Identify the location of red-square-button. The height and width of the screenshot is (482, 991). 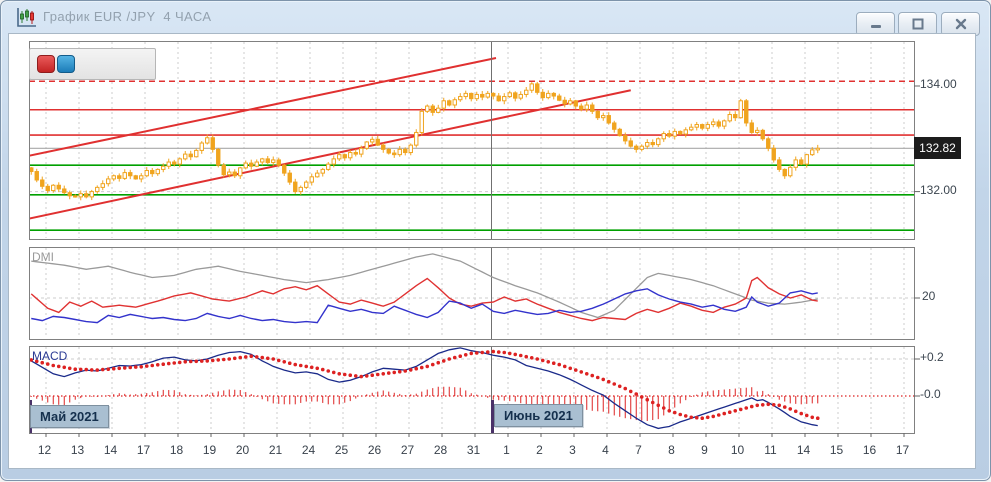
(46, 64).